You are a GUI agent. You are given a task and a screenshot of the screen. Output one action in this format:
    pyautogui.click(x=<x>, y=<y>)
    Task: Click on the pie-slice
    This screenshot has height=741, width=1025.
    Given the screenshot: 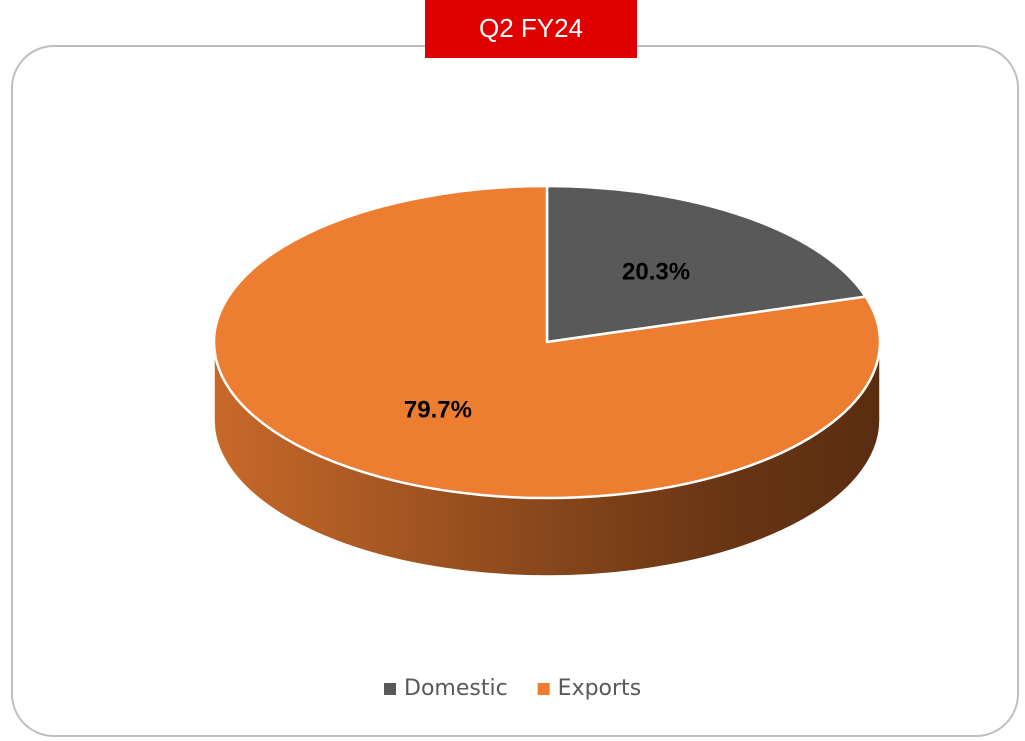 What is the action you would take?
    pyautogui.click(x=706, y=264)
    